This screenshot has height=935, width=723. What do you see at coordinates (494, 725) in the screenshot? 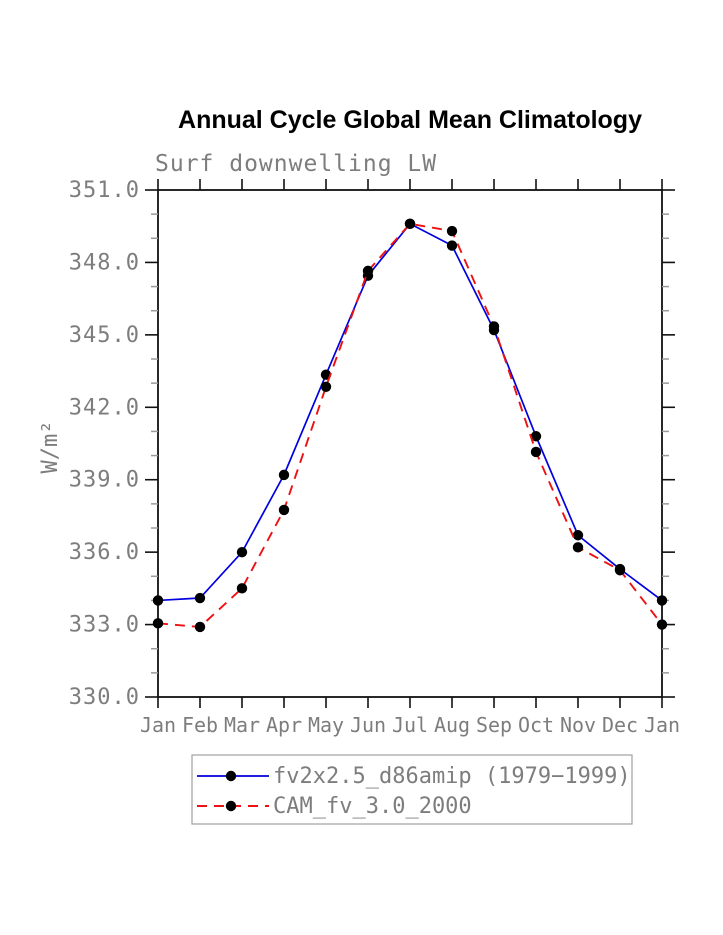
I see `x-tick-label: Sep` at bounding box center [494, 725].